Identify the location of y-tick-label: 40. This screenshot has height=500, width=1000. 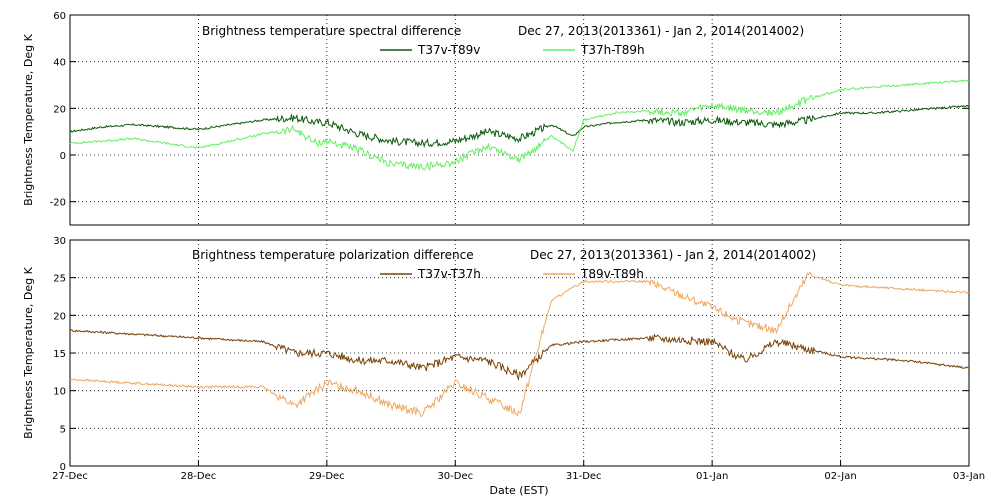
(59, 63).